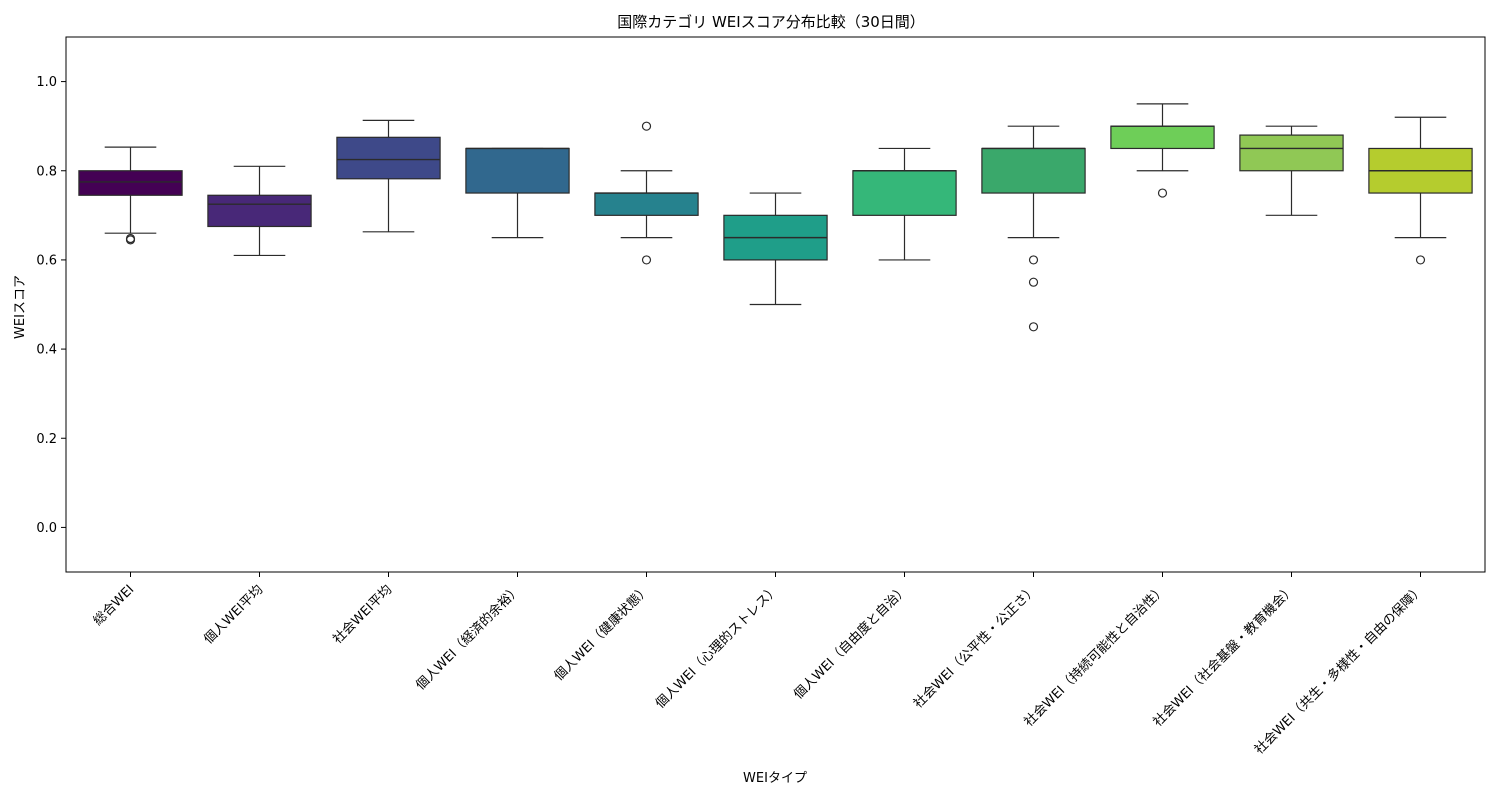 This screenshot has width=1500, height=800. Describe the element at coordinates (46, 528) in the screenshot. I see `y-tick-label: 0.0` at that location.